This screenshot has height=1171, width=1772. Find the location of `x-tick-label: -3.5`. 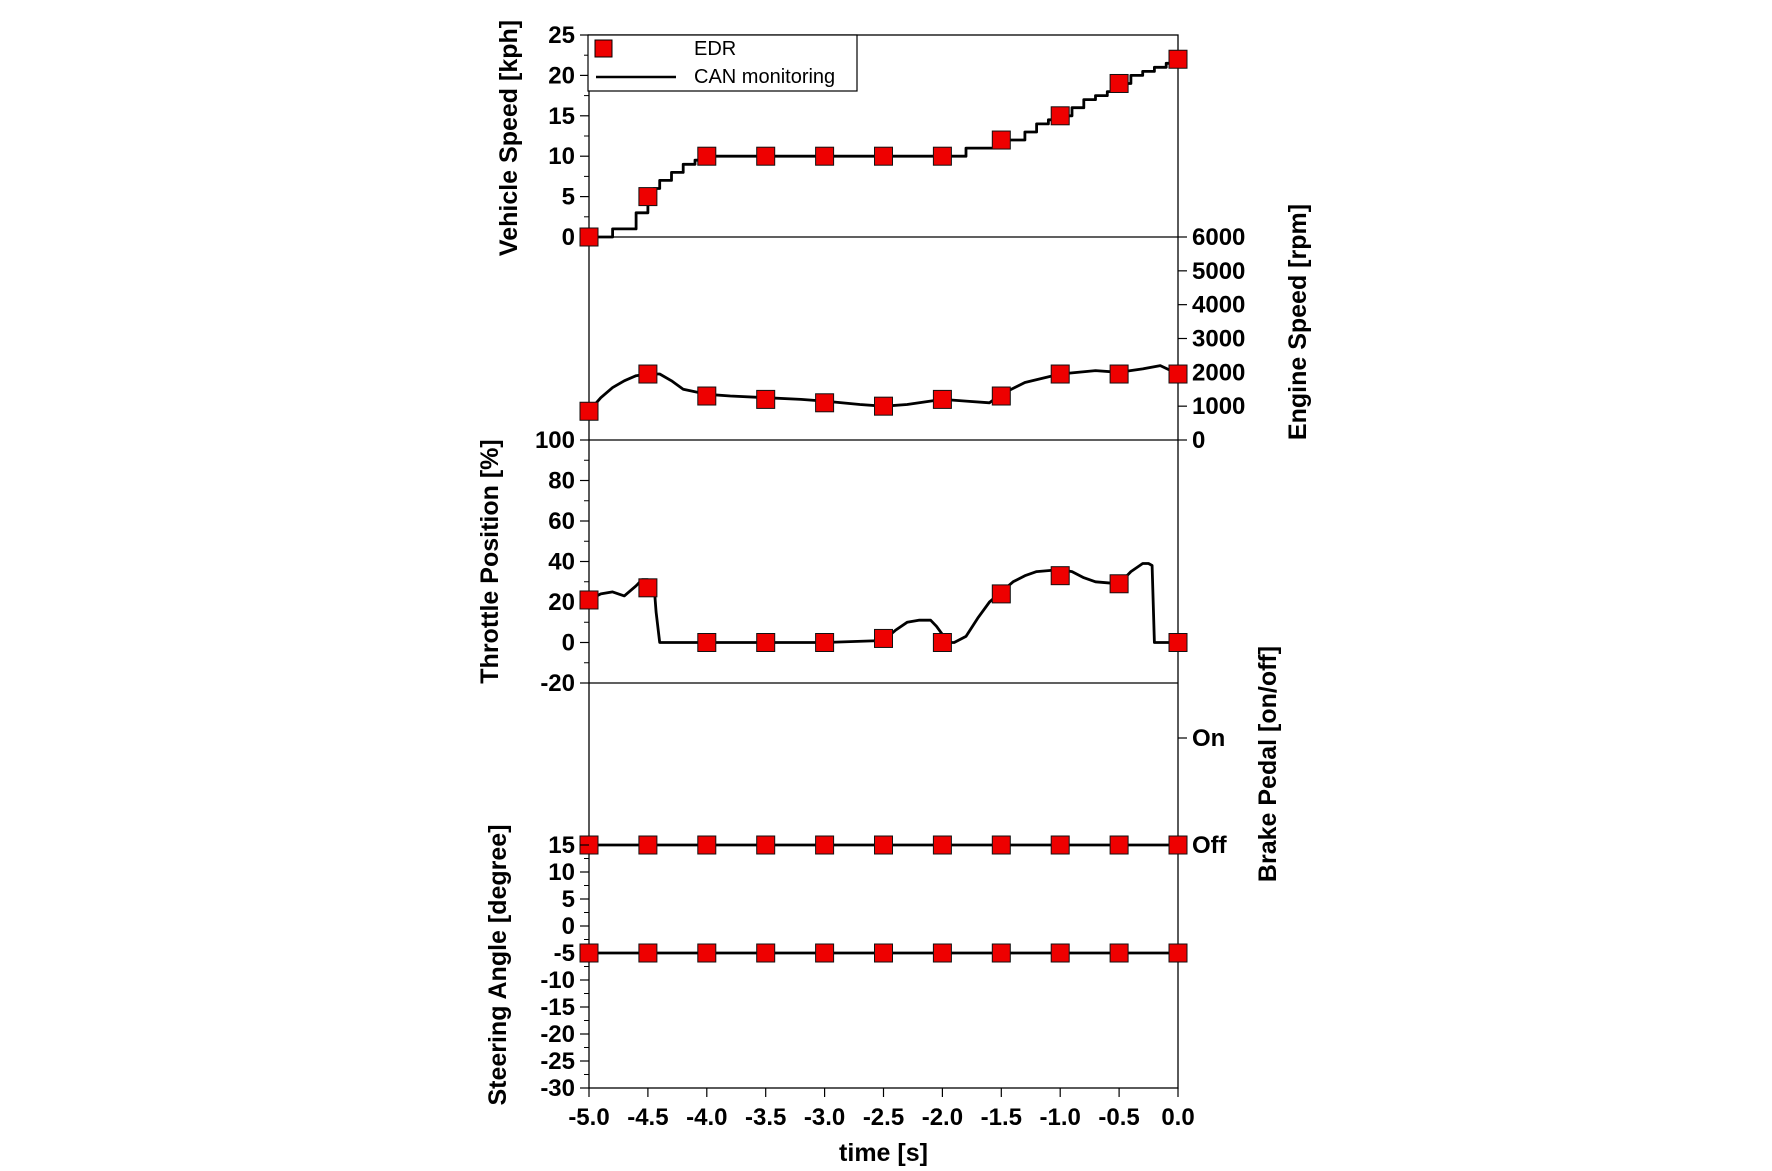

x-tick-label: -3.5 is located at coordinates (765, 1117).